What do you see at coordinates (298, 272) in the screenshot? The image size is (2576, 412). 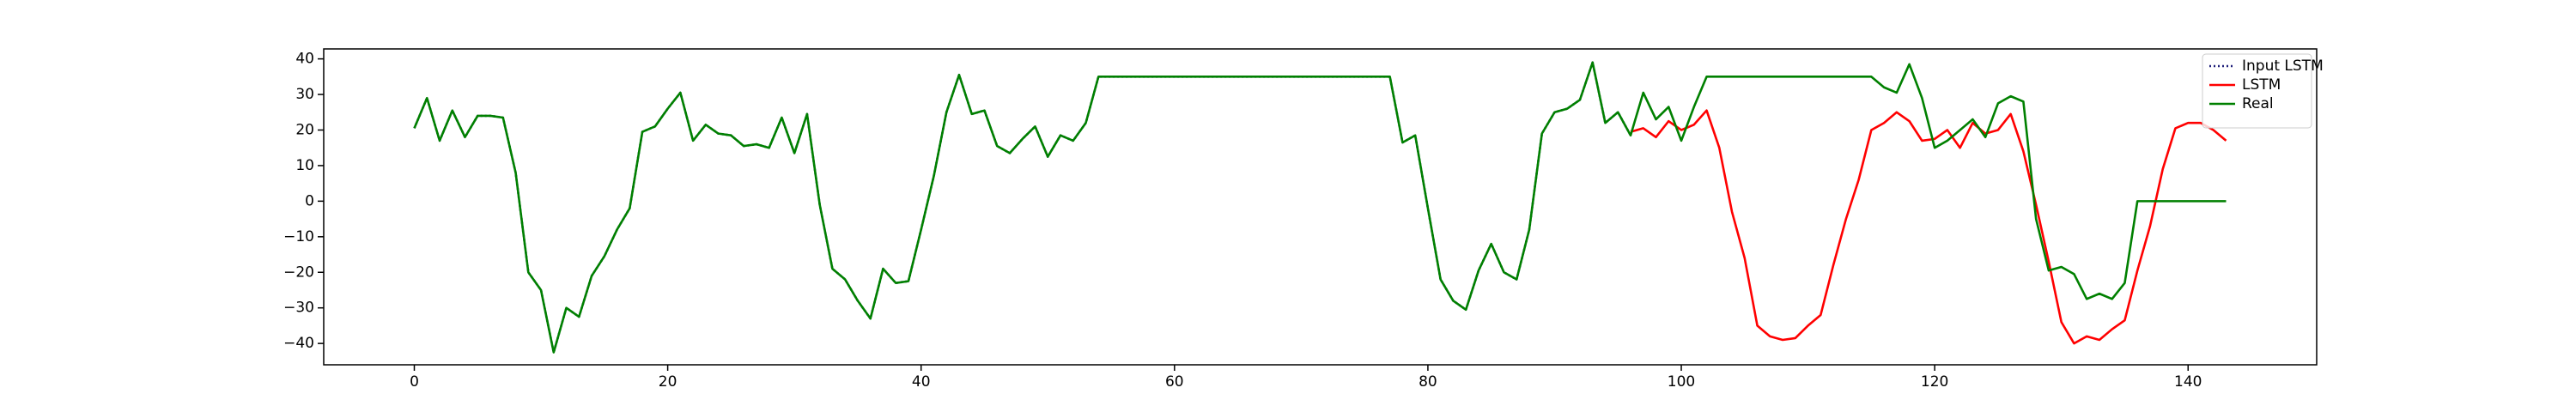 I see `y-tick-label: −20` at bounding box center [298, 272].